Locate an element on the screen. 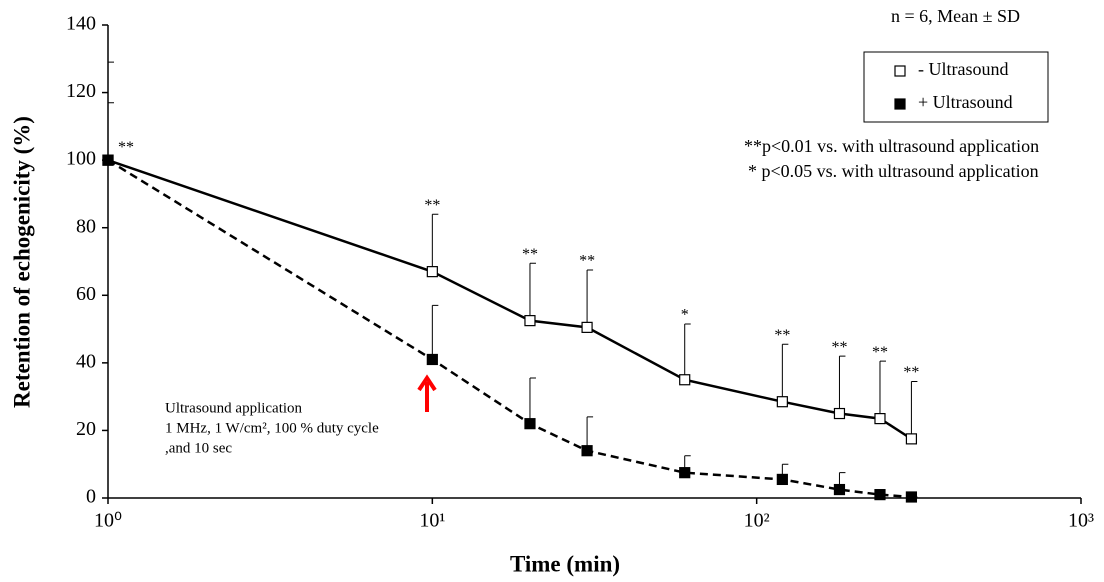 This screenshot has width=1104, height=582. significance-label: * is located at coordinates (685, 315).